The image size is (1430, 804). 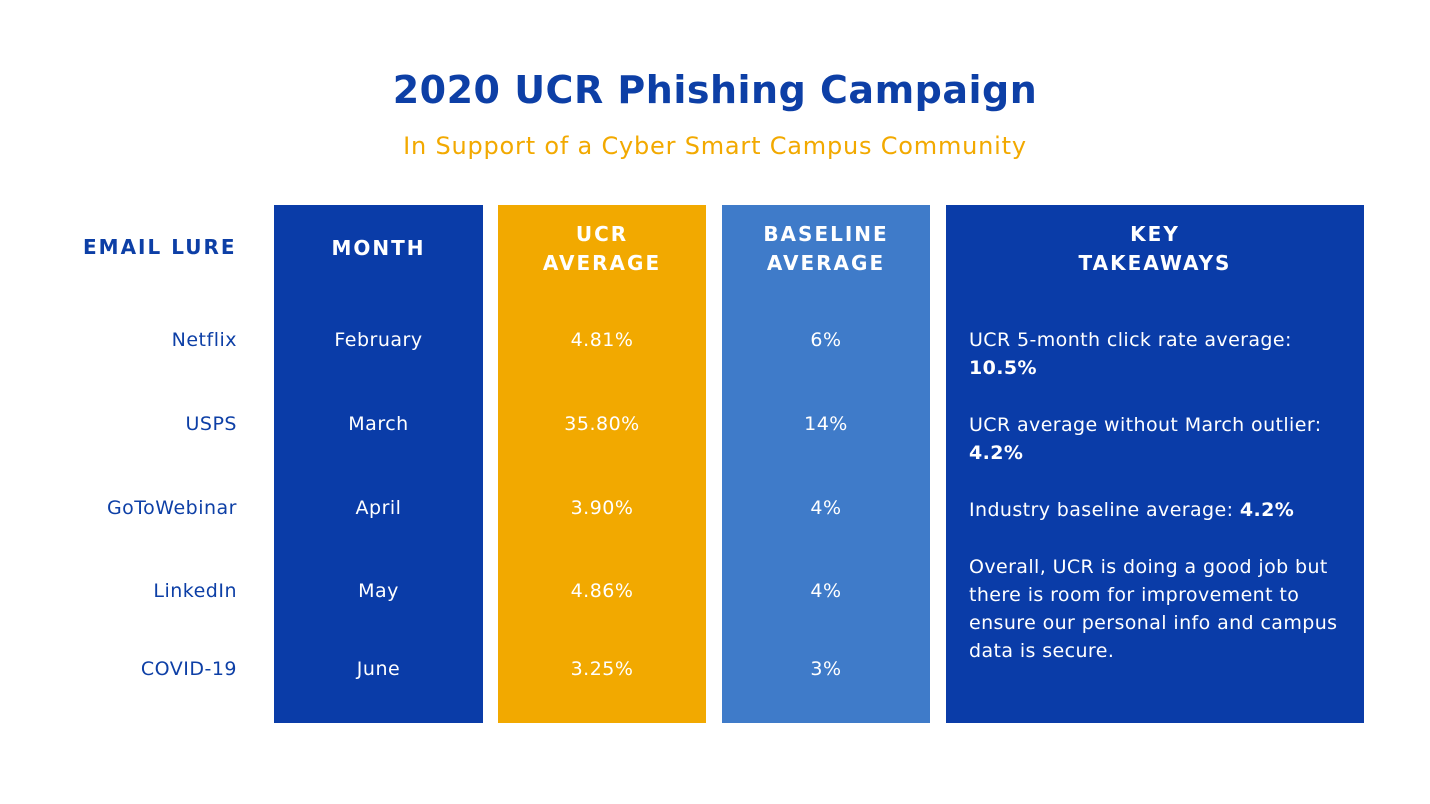 What do you see at coordinates (826, 263) in the screenshot?
I see `baseline-header-line2: AVERAGE` at bounding box center [826, 263].